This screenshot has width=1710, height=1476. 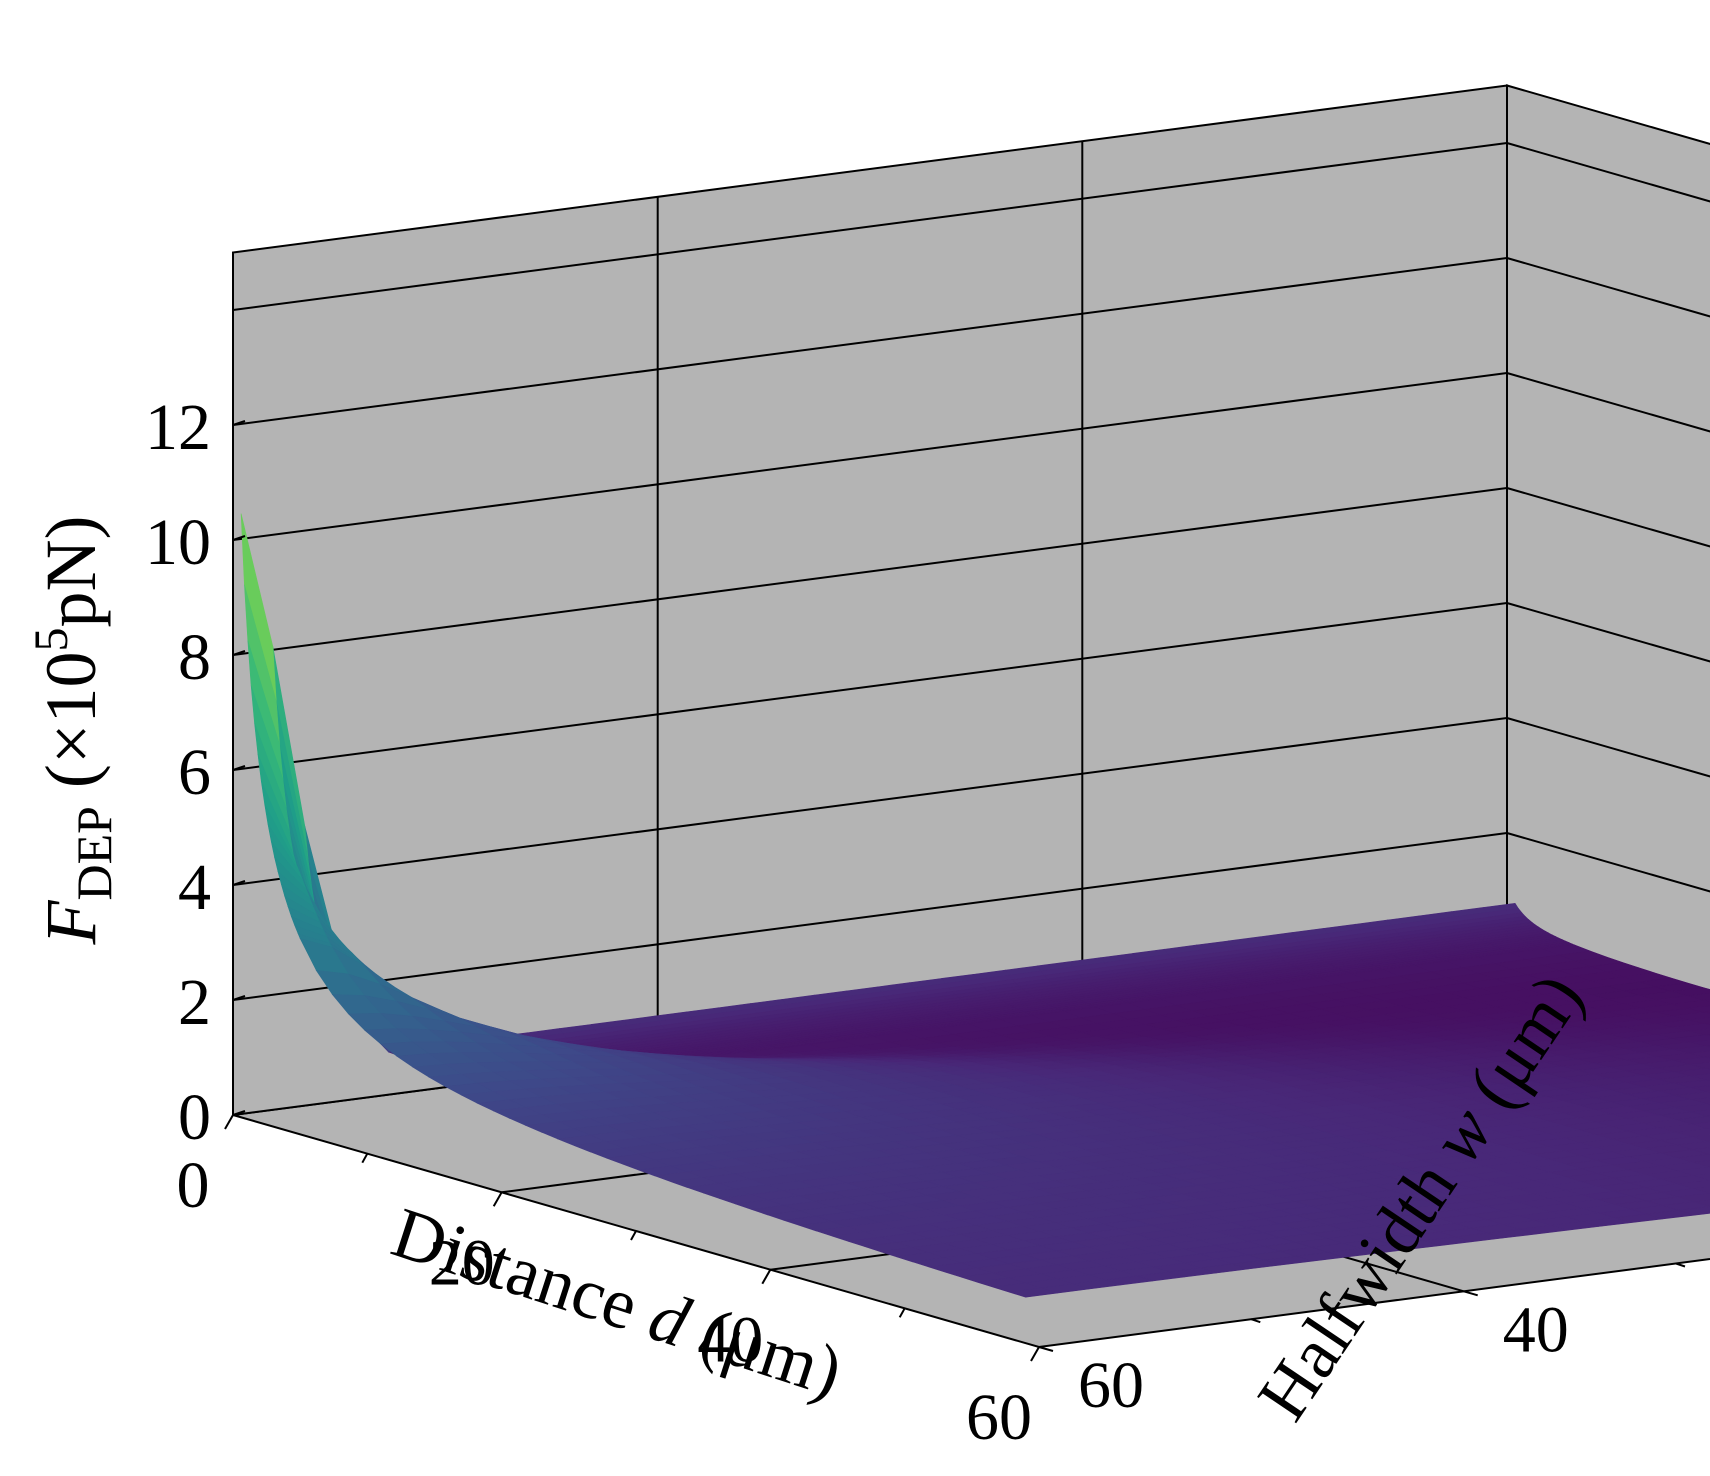 I want to click on x-tick-label: 0, so click(x=193, y=1185).